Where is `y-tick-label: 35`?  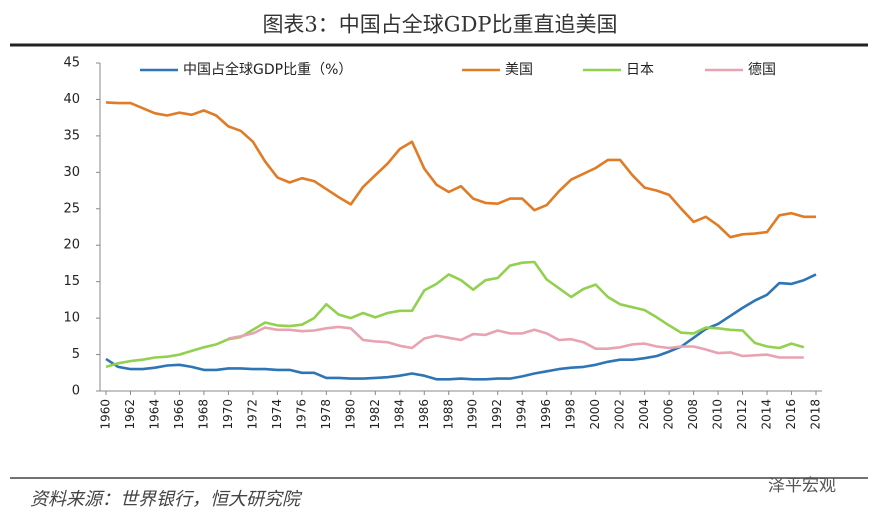 y-tick-label: 35 is located at coordinates (71, 135).